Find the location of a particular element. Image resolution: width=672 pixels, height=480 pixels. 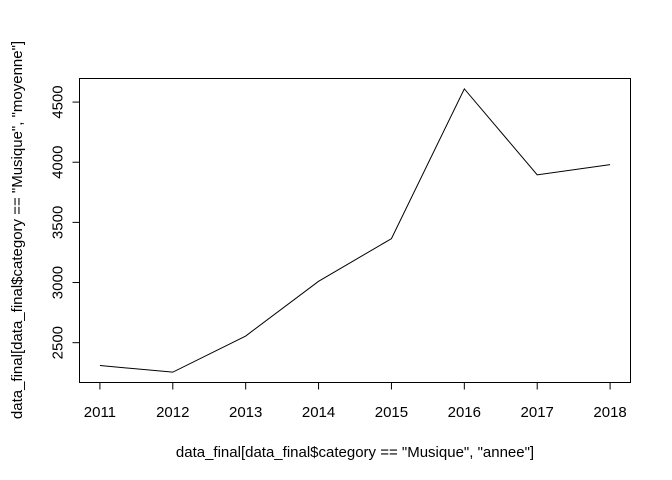

x-tick-label: 2017 is located at coordinates (537, 412).